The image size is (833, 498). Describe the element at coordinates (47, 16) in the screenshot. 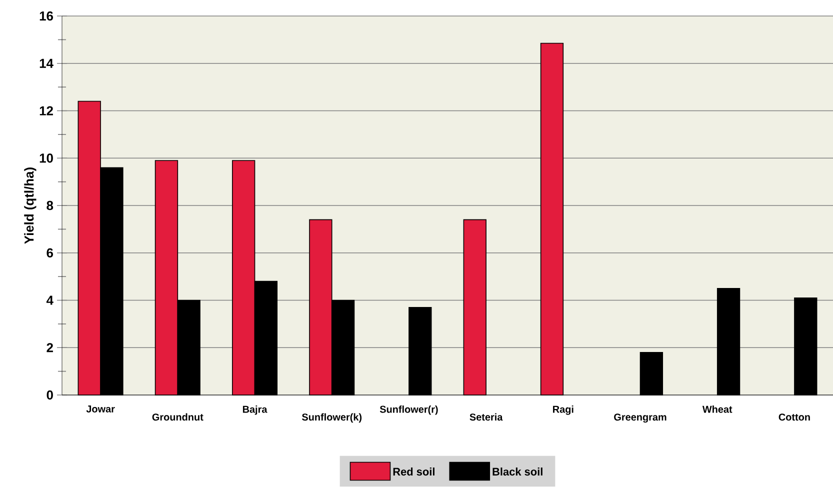

I see `y-tick-label: 16` at that location.